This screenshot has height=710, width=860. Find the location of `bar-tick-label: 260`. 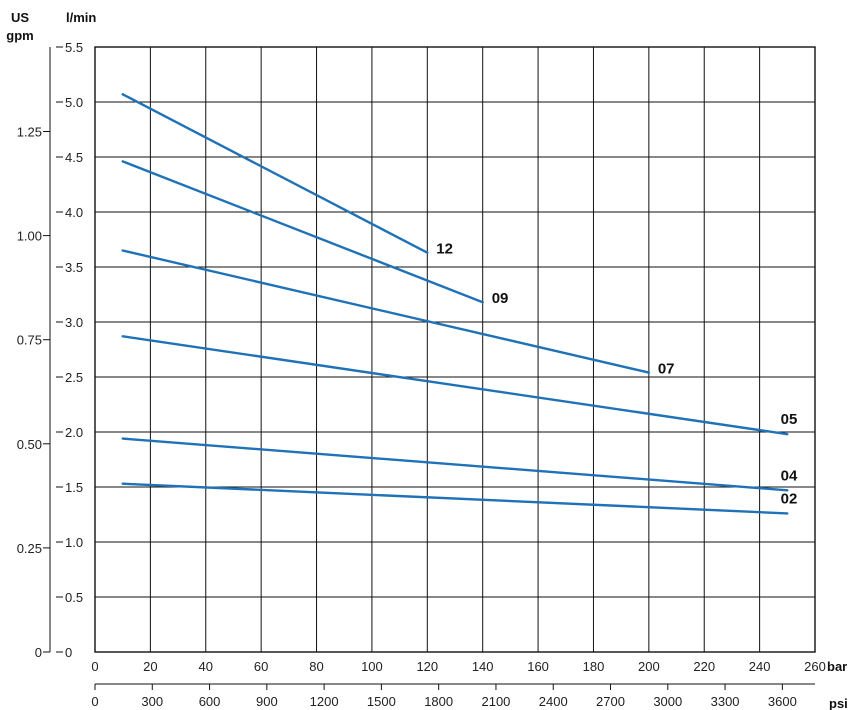

bar-tick-label: 260 is located at coordinates (815, 666).